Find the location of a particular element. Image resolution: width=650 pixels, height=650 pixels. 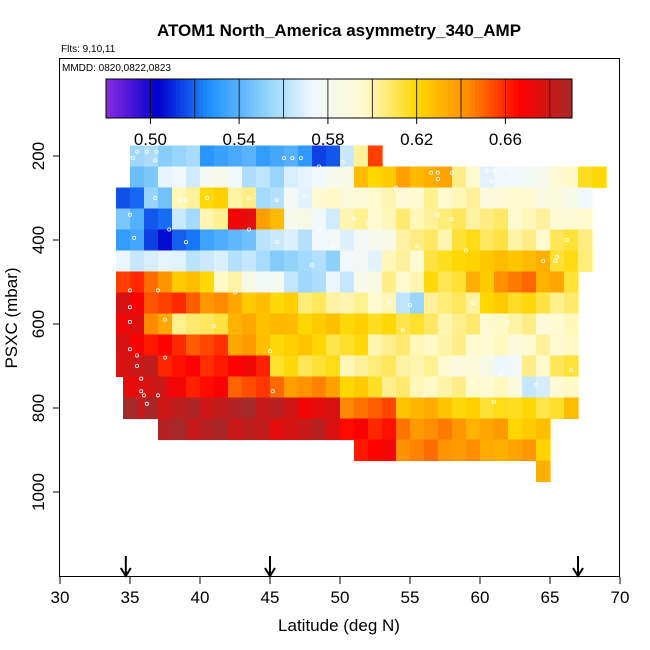

x-tick-label: 45 is located at coordinates (270, 597).